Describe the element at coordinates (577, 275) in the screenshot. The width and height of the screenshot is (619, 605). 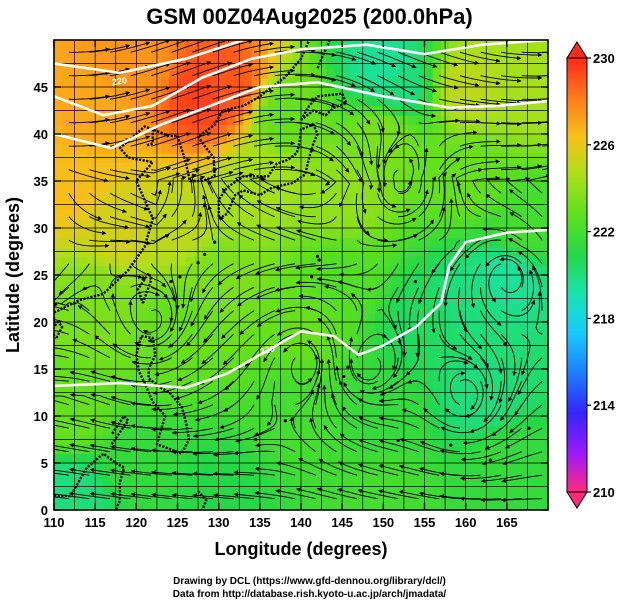
I see `colorbar-bar` at that location.